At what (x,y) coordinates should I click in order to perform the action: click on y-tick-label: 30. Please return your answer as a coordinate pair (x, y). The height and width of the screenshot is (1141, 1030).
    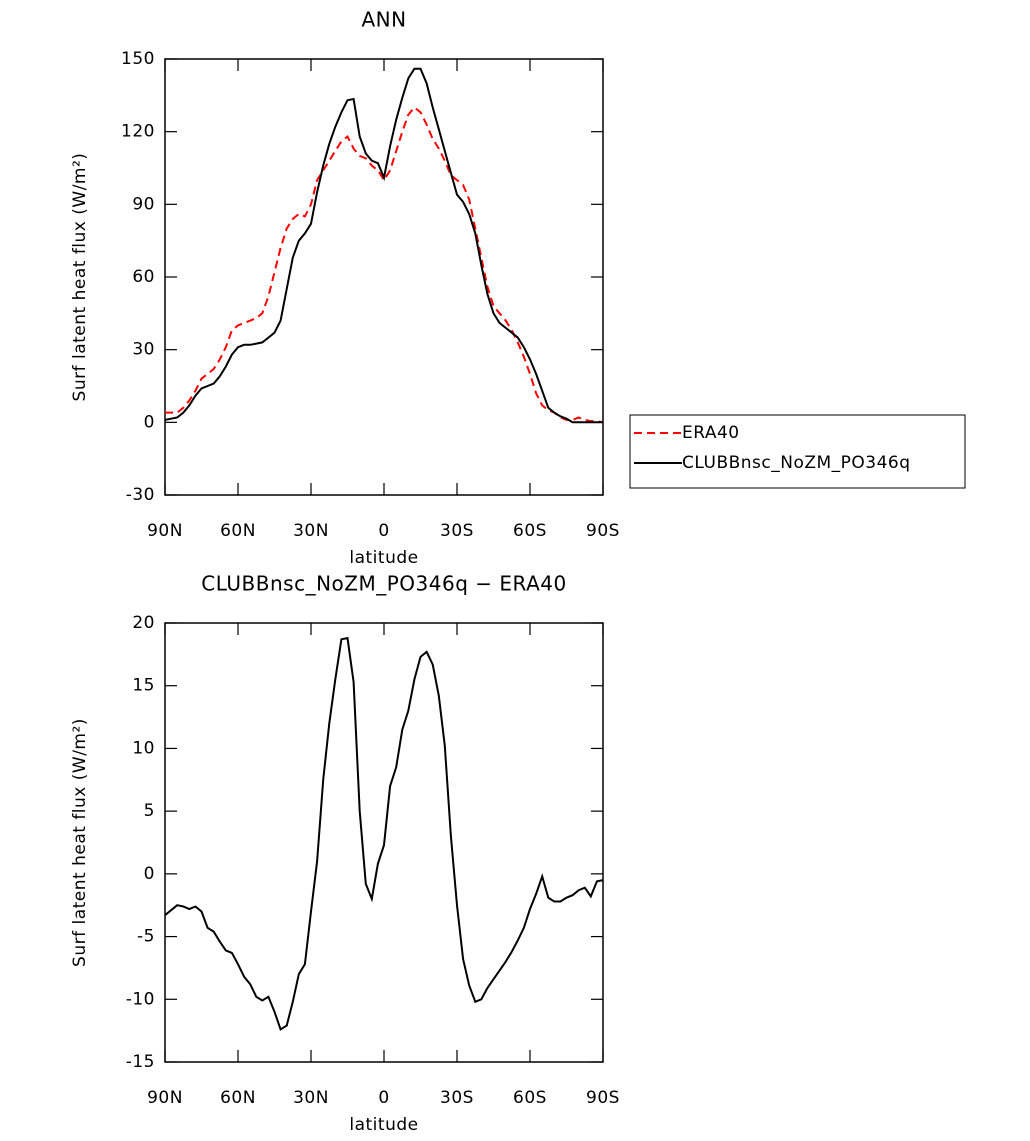
    Looking at the image, I should click on (143, 350).